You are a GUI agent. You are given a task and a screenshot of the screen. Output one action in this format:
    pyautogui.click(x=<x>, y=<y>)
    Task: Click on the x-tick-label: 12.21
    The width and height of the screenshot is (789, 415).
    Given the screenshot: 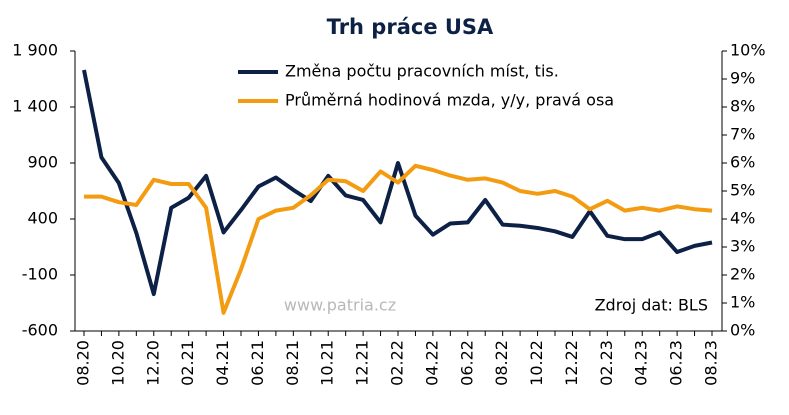 What is the action you would take?
    pyautogui.click(x=362, y=363)
    